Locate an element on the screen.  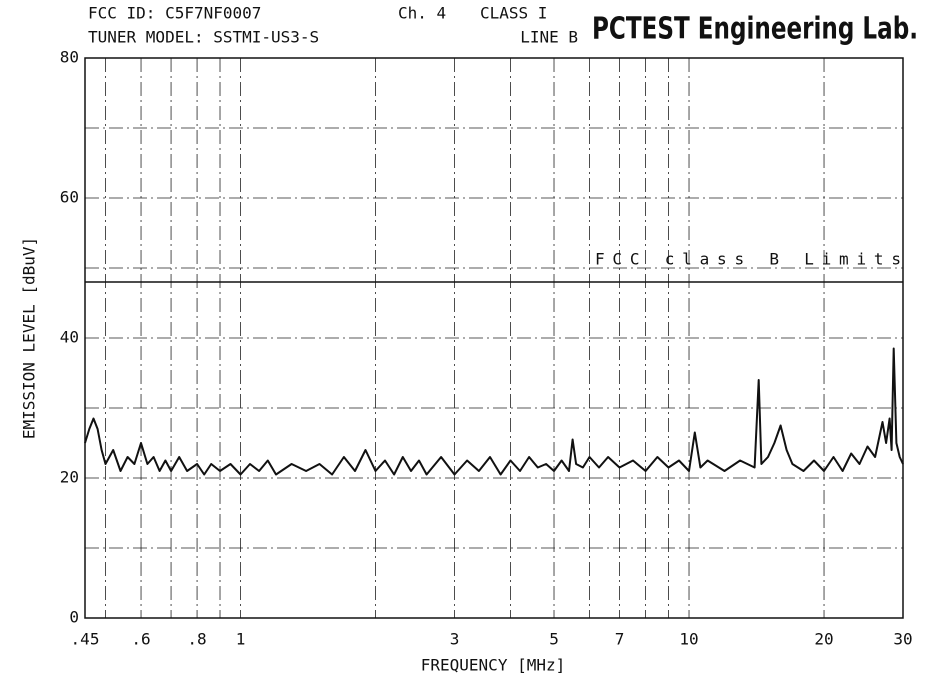
header-channel: Ch. 4 is located at coordinates (422, 13).